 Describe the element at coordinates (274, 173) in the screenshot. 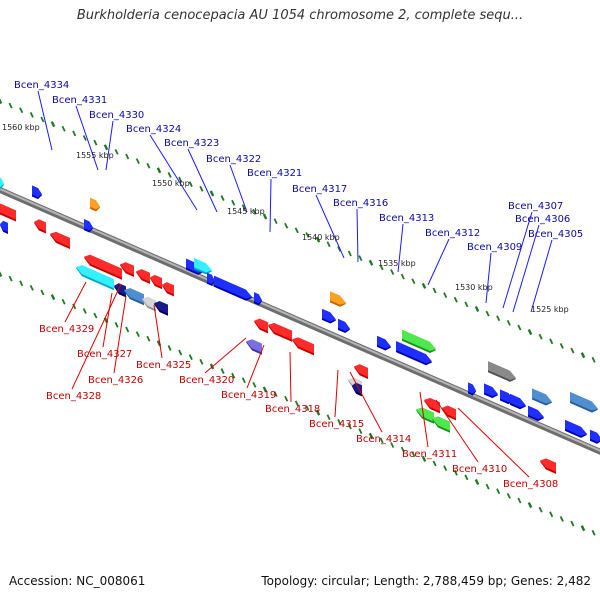

I see `upper-gene-label: Bcen_4321` at that location.